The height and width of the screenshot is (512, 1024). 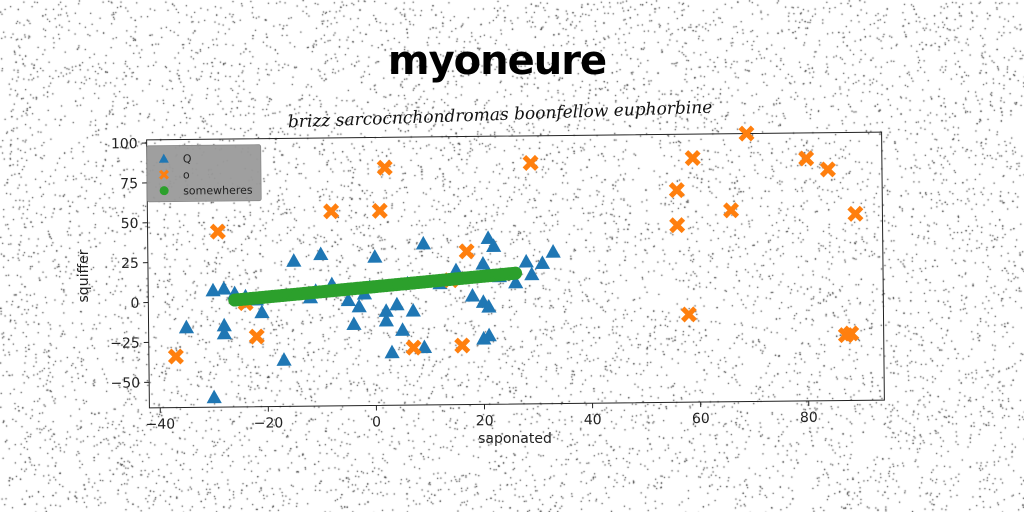 What do you see at coordinates (485, 421) in the screenshot?
I see `x-tick-label-3: 20` at bounding box center [485, 421].